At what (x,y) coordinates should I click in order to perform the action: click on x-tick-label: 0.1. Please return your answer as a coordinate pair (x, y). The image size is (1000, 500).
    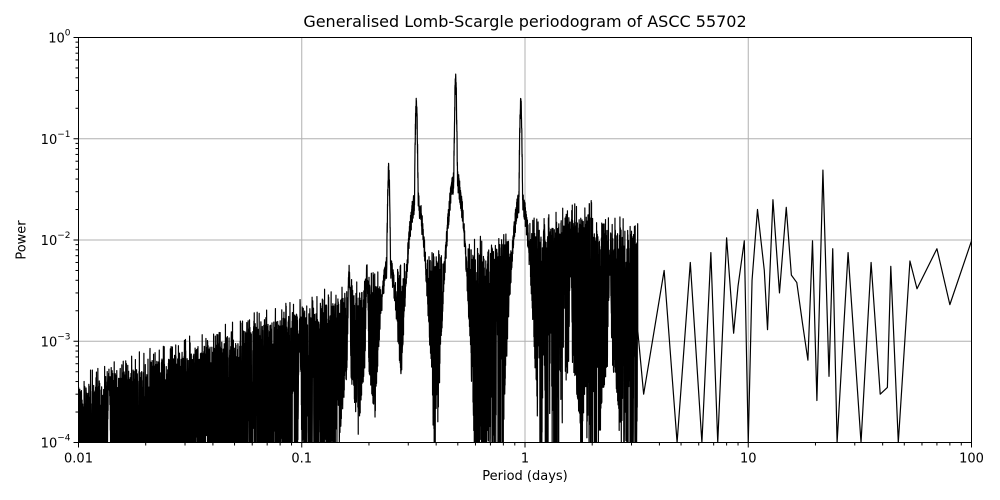
    Looking at the image, I should click on (301, 459).